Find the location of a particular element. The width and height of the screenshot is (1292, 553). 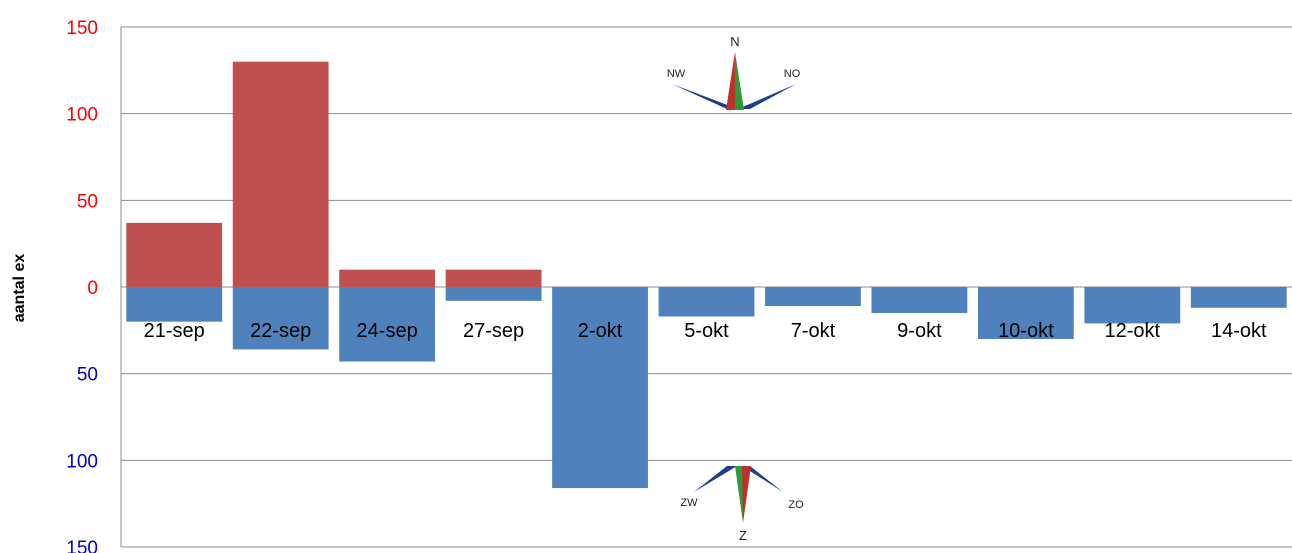

compass-south-zw: ZW is located at coordinates (689, 503).